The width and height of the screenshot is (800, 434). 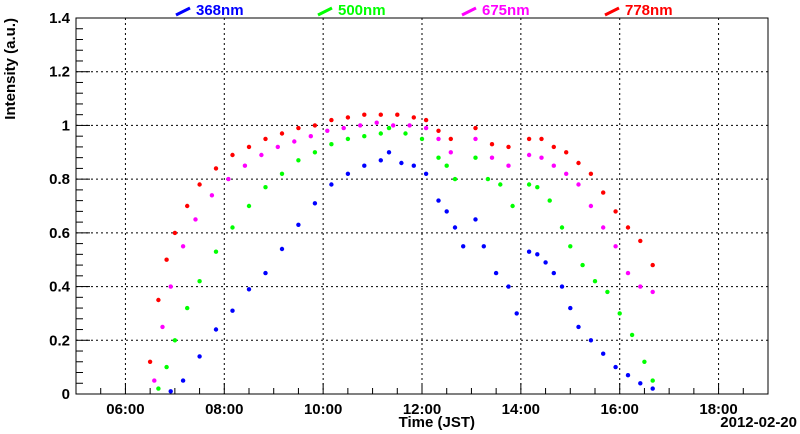 I want to click on x-tick-labels: 06:00 08:00 10:00 12:00 14:00 16:00 18:00, so click(x=422, y=409).